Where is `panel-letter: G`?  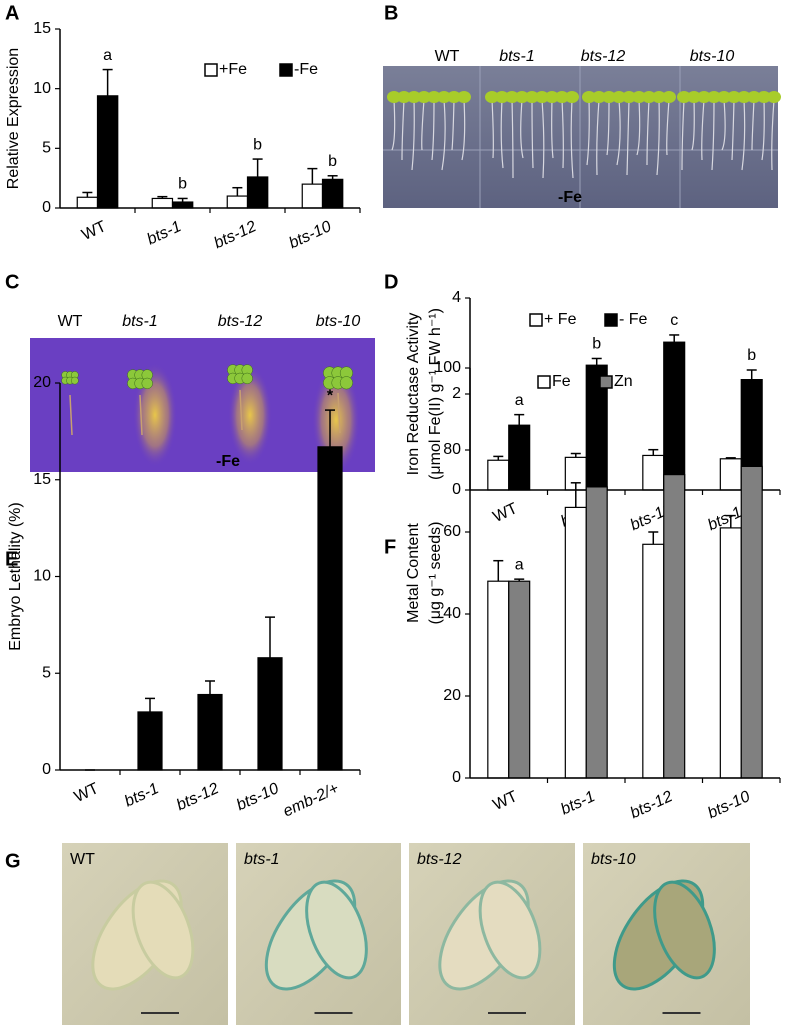
panel-letter: G is located at coordinates (13, 861).